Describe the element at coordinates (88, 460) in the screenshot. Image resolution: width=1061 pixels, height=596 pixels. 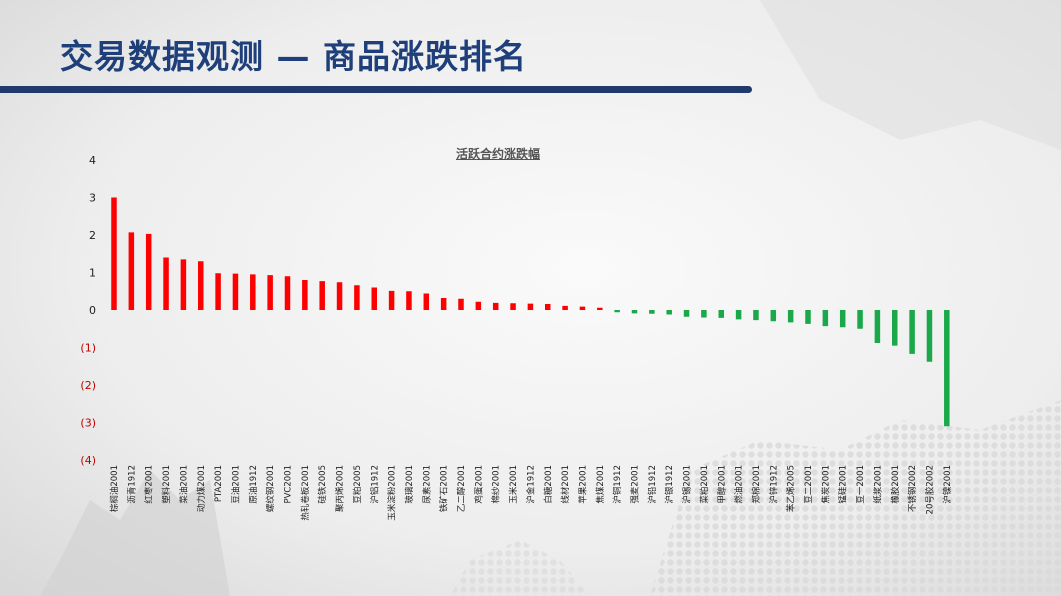
I see `y-tick-label: (4)` at that location.